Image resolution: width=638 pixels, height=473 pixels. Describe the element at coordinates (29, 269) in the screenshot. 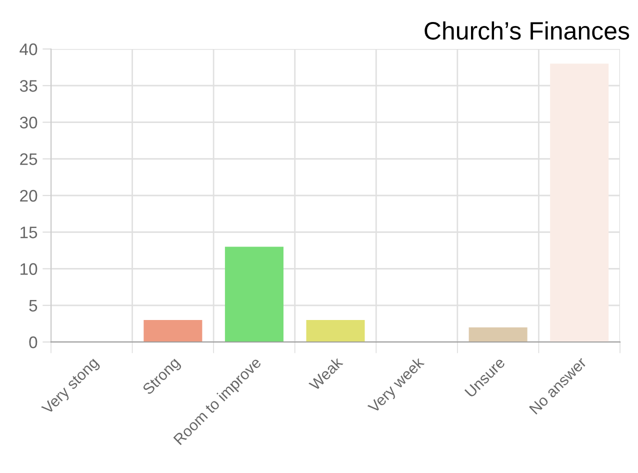

I see `y-tick-label: 10` at that location.